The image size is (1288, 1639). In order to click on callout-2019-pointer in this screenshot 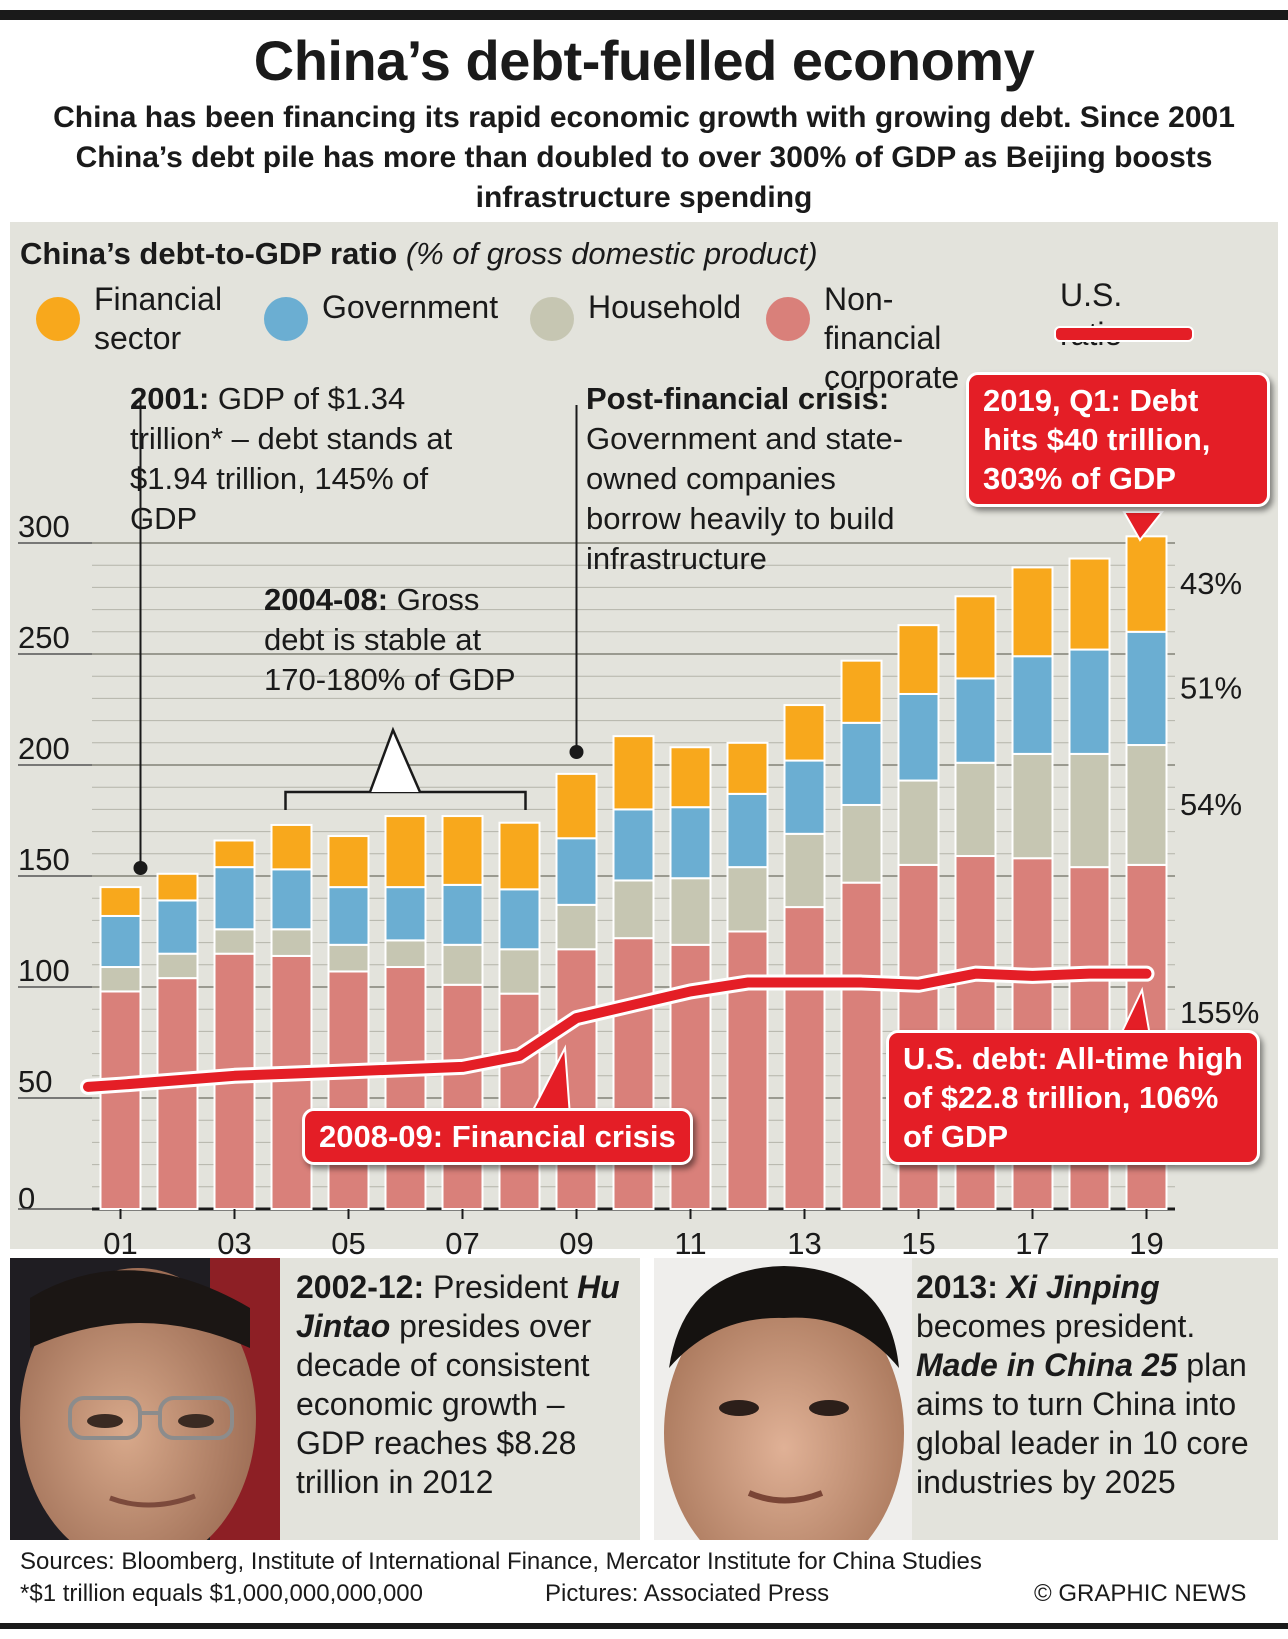, I will do `click(1143, 526)`.